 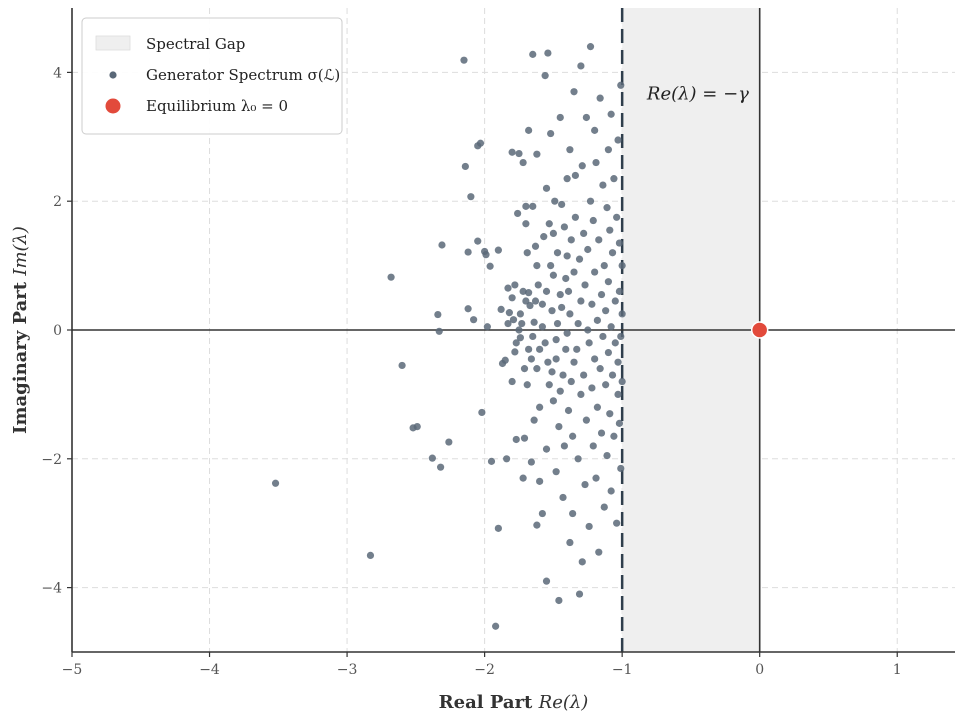 I want to click on x-axis-label: Real Part Re(λ), so click(x=514, y=702).